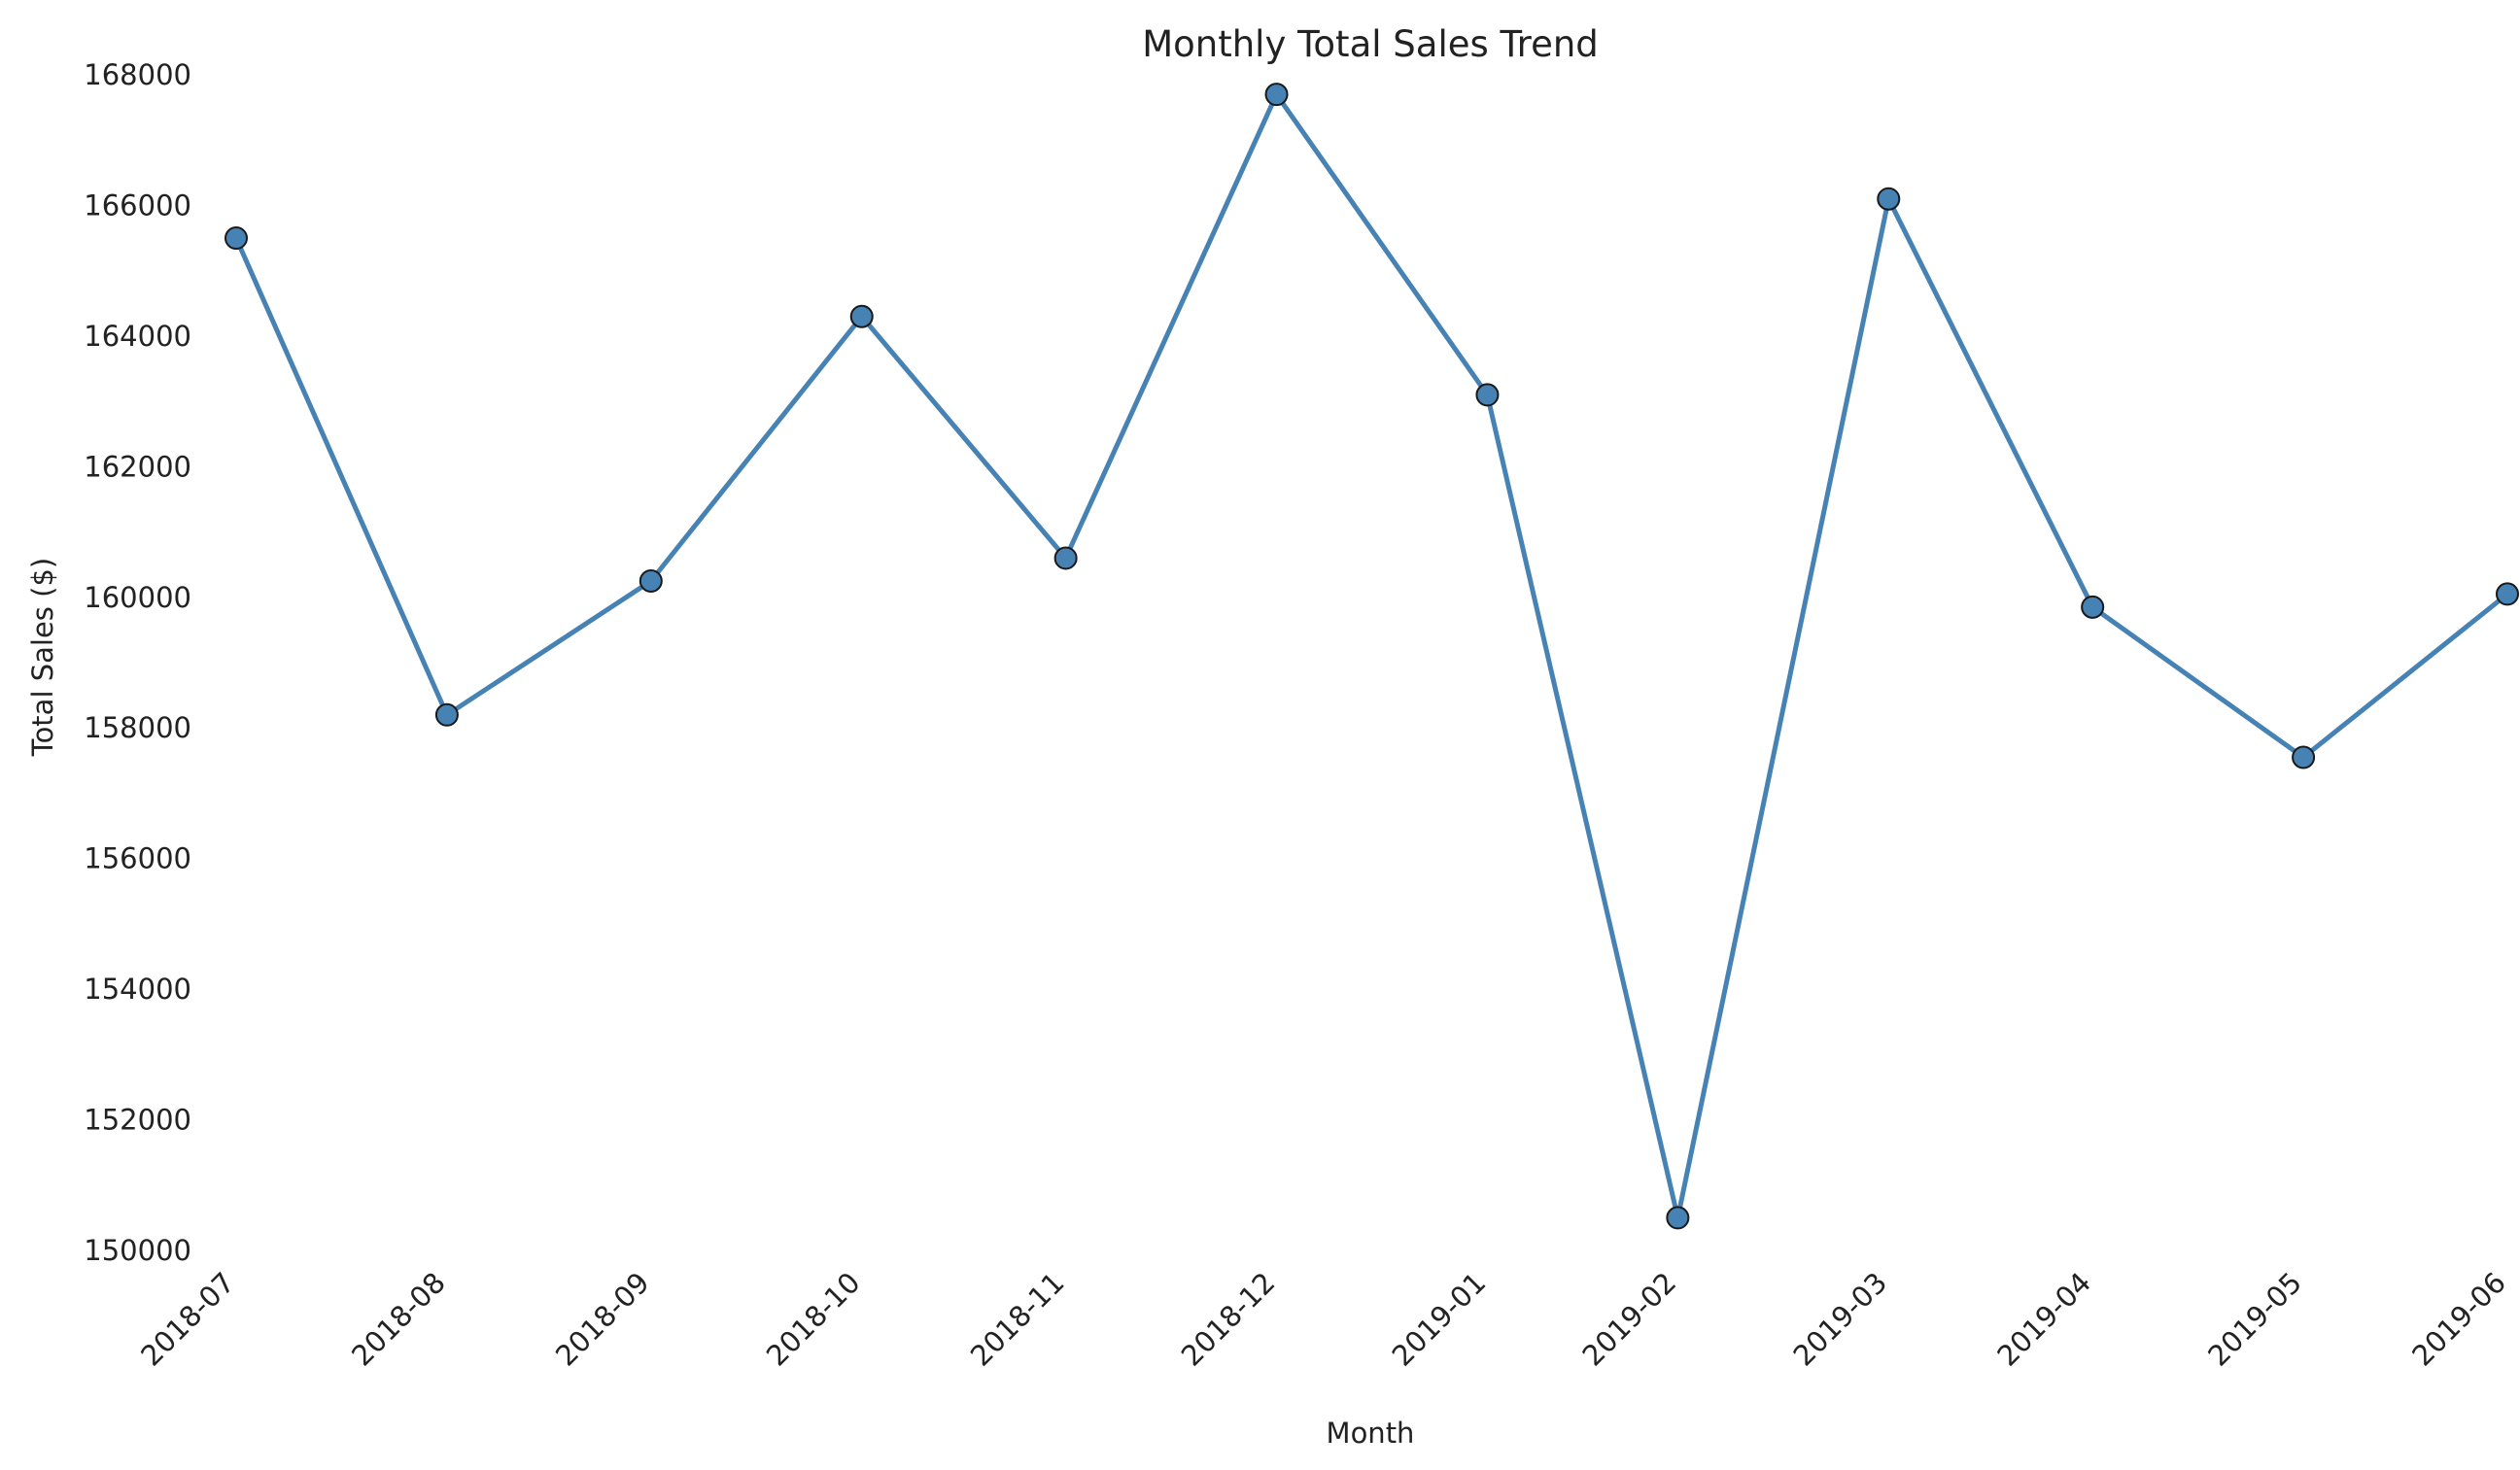 The image size is (2520, 1470). Describe the element at coordinates (137, 205) in the screenshot. I see `y-tick-label: 166000` at that location.